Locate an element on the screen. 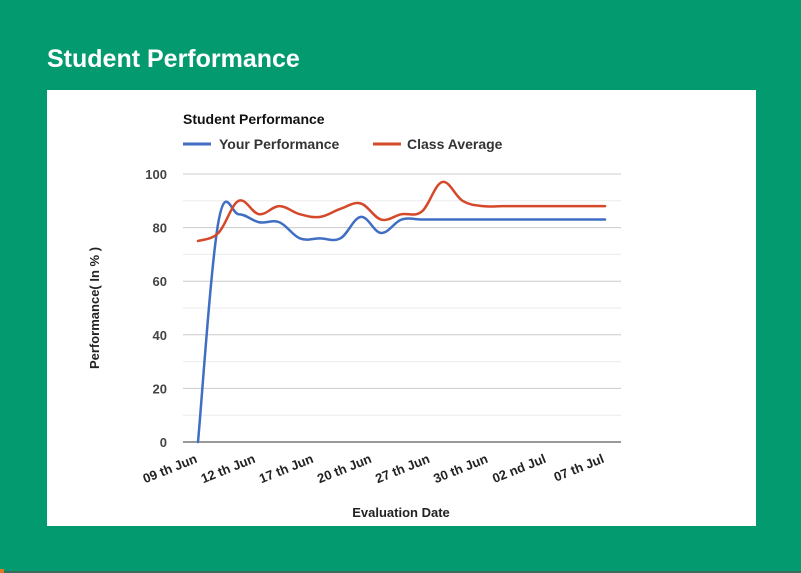 Image resolution: width=801 pixels, height=573 pixels. bottom-strip is located at coordinates (400, 572).